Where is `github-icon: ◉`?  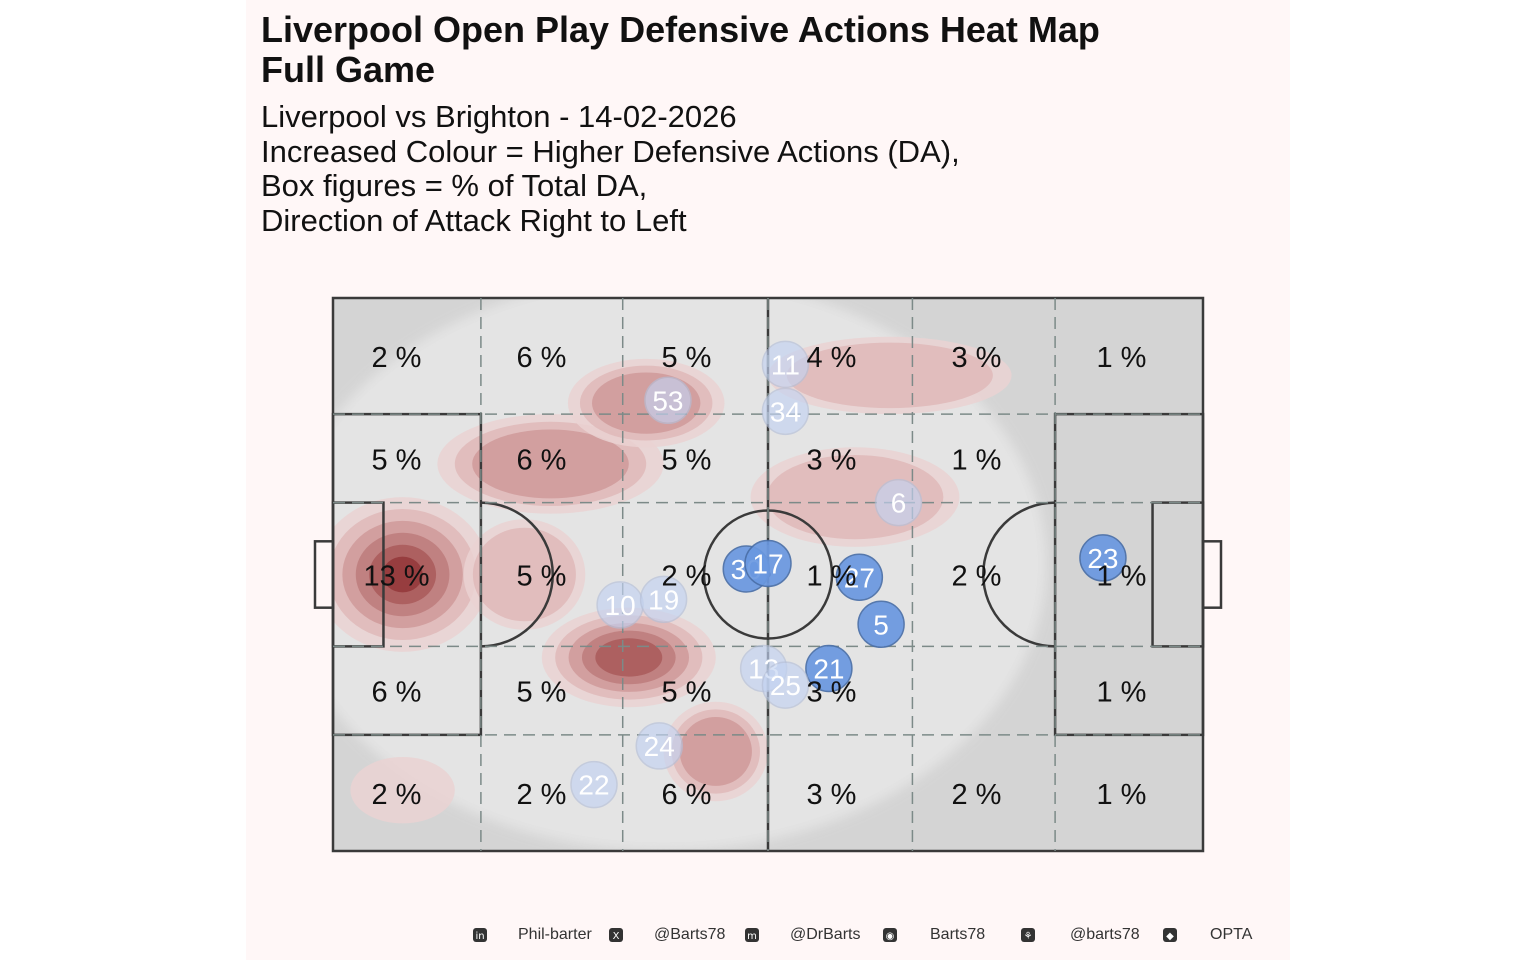
github-icon: ◉ is located at coordinates (890, 935).